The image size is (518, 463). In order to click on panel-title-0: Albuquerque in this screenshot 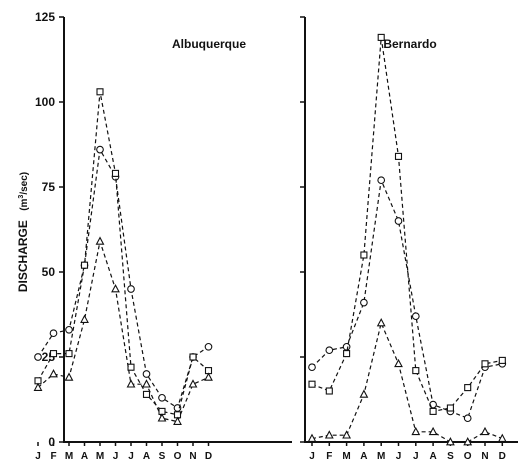, I will do `click(209, 44)`.